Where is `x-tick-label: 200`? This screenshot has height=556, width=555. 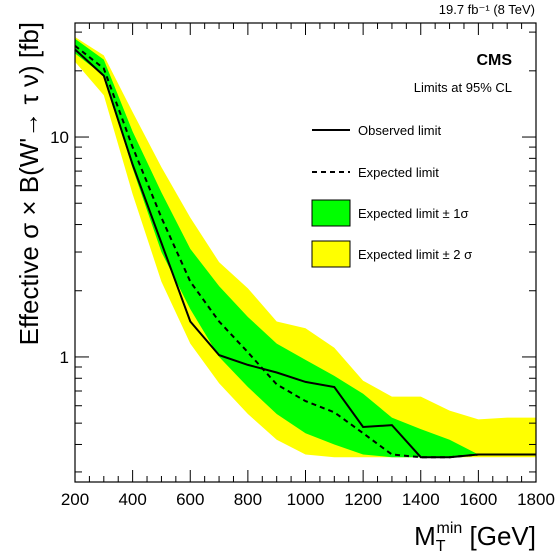
x-tick-label: 200 is located at coordinates (75, 499).